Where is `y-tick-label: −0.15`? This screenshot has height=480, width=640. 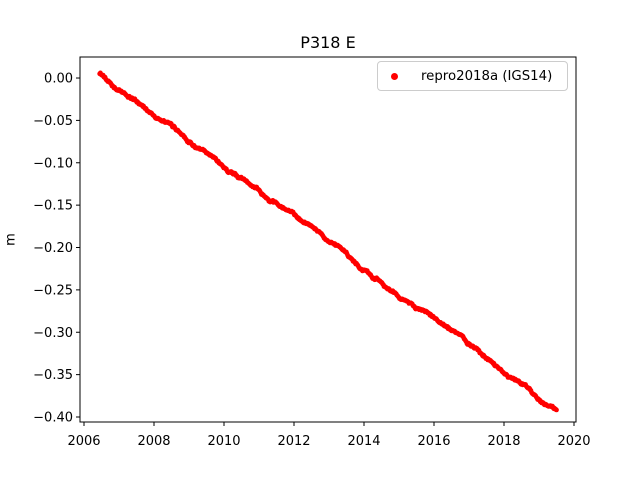 y-tick-label: −0.15 is located at coordinates (53, 206).